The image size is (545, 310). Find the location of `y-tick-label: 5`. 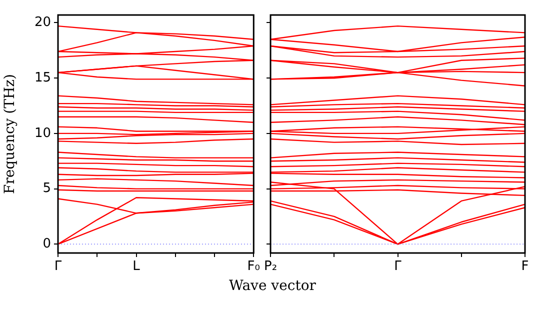

y-tick-label: 5 is located at coordinates (46, 188).